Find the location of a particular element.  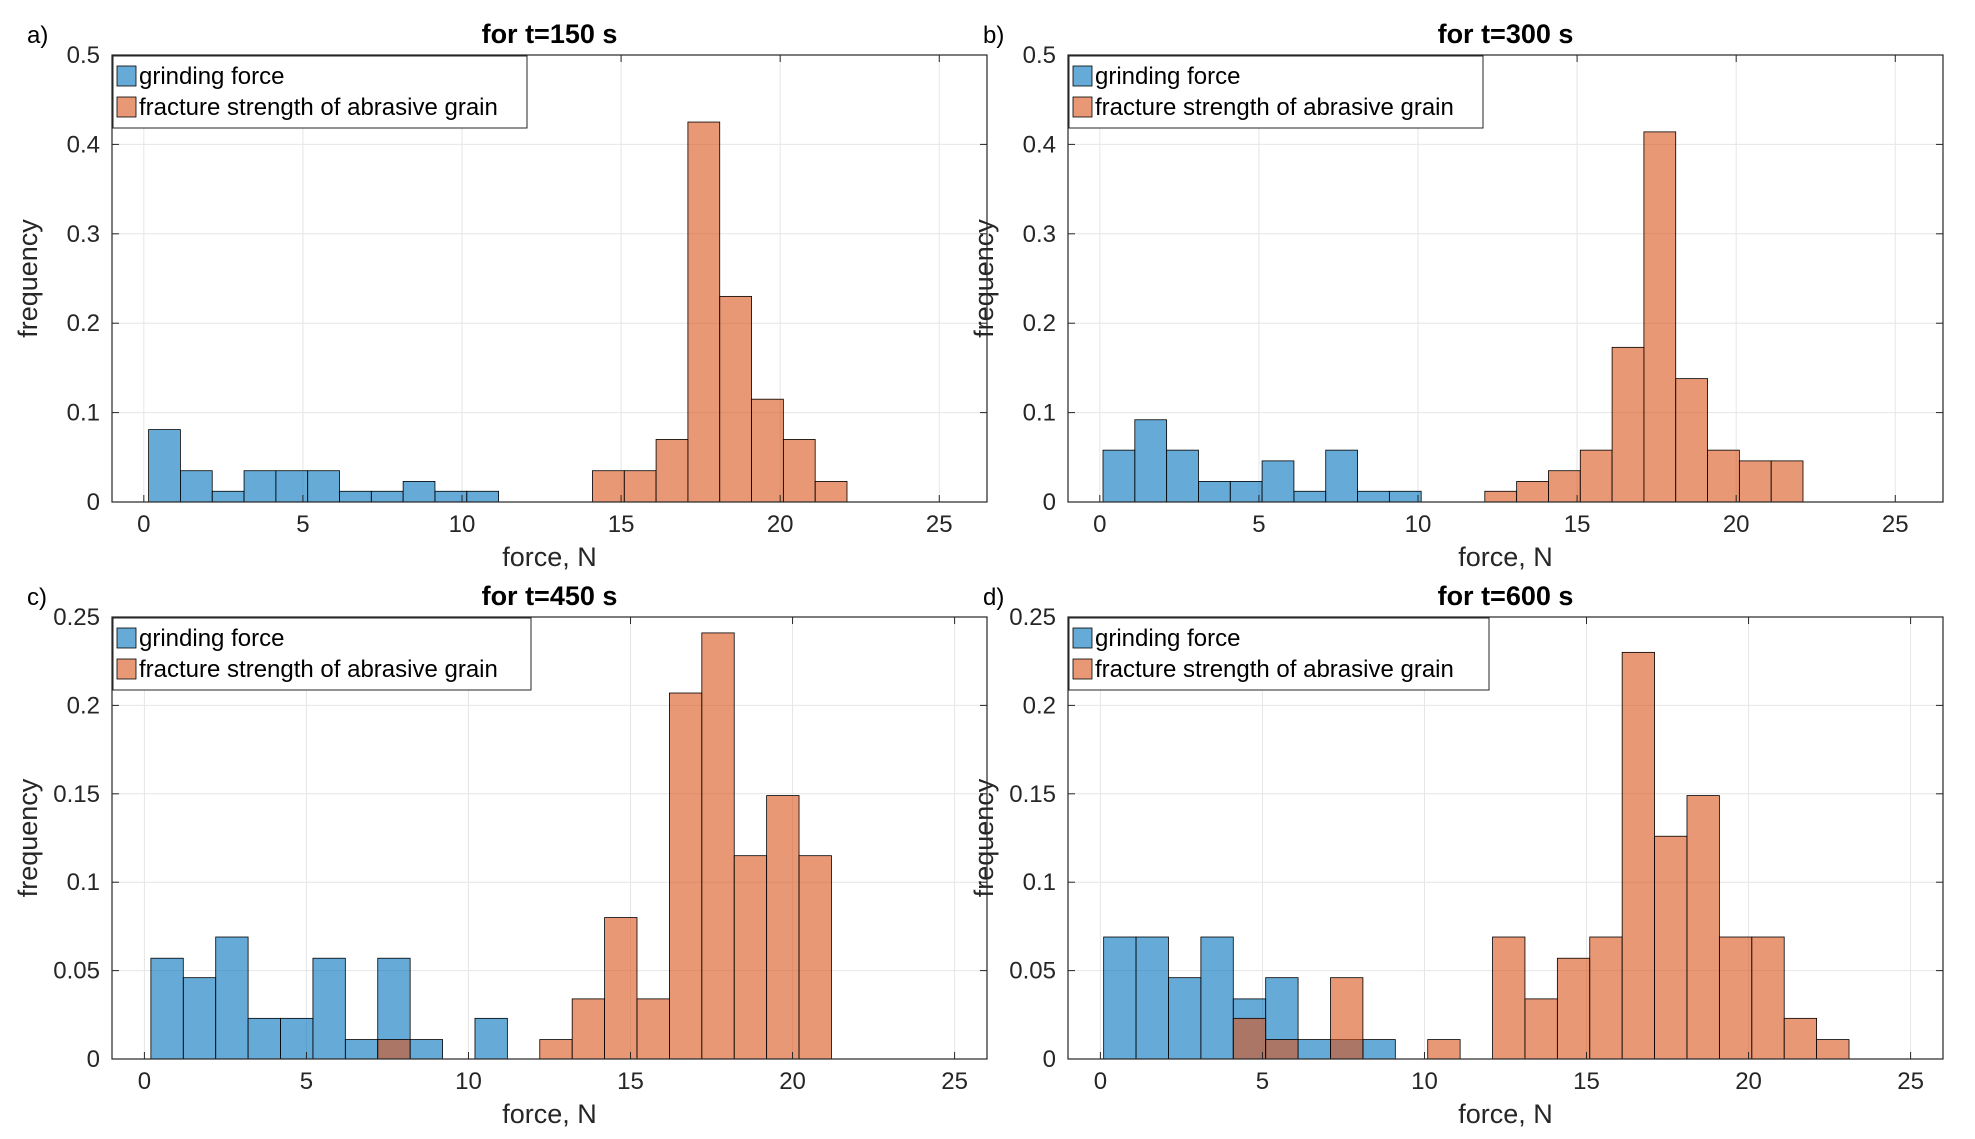

chart-title: for t=600 s is located at coordinates (1506, 596).